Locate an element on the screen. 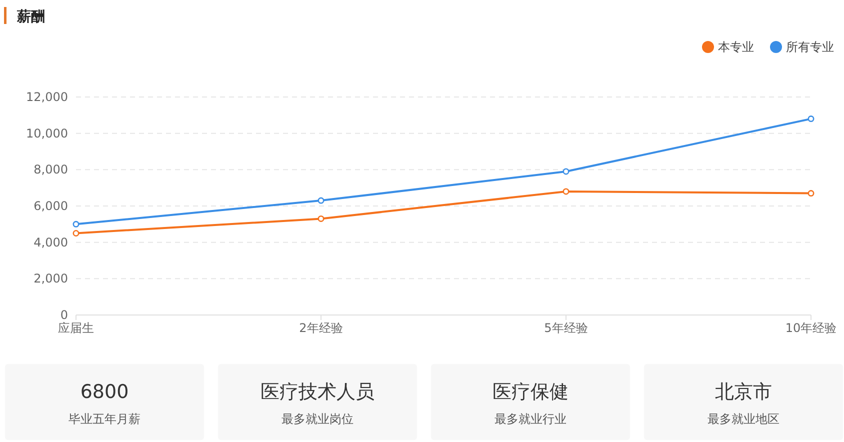 This screenshot has height=442, width=844. text: 毕业五年月薪 is located at coordinates (104, 419).